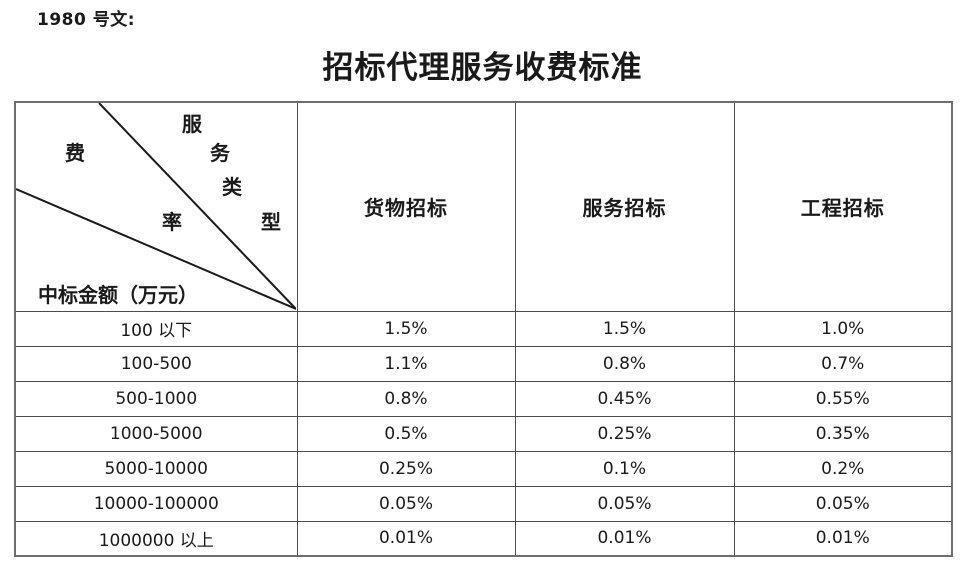 The height and width of the screenshot is (581, 976). Describe the element at coordinates (156, 363) in the screenshot. I see `row-label: 100-500` at that location.